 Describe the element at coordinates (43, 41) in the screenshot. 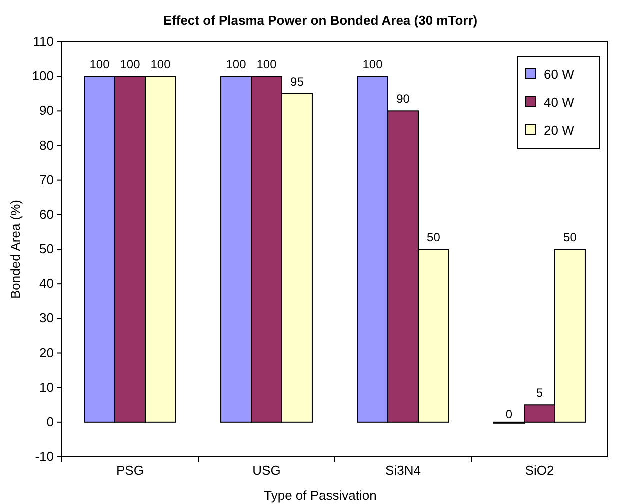

I see `y-tick-label: 110` at that location.